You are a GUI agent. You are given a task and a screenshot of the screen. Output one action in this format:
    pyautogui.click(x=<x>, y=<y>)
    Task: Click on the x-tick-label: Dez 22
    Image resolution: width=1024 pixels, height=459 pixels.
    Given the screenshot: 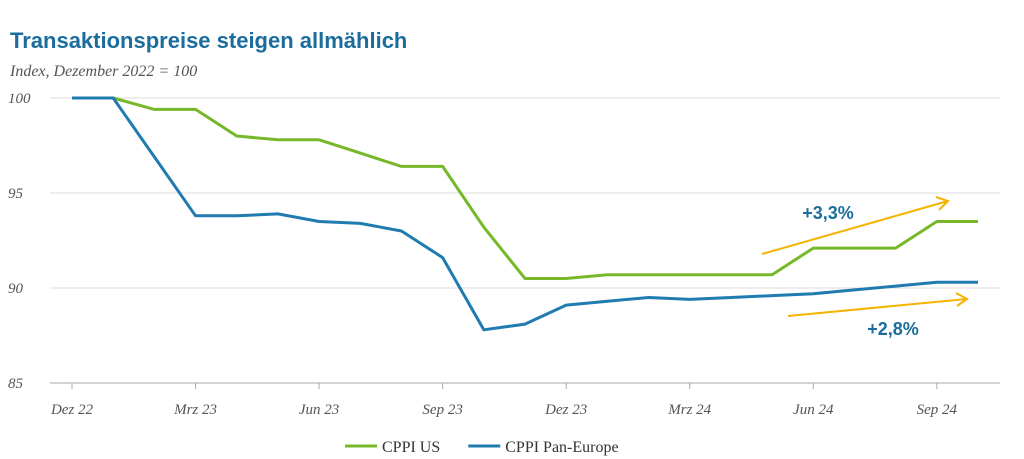 What is the action you would take?
    pyautogui.click(x=72, y=410)
    